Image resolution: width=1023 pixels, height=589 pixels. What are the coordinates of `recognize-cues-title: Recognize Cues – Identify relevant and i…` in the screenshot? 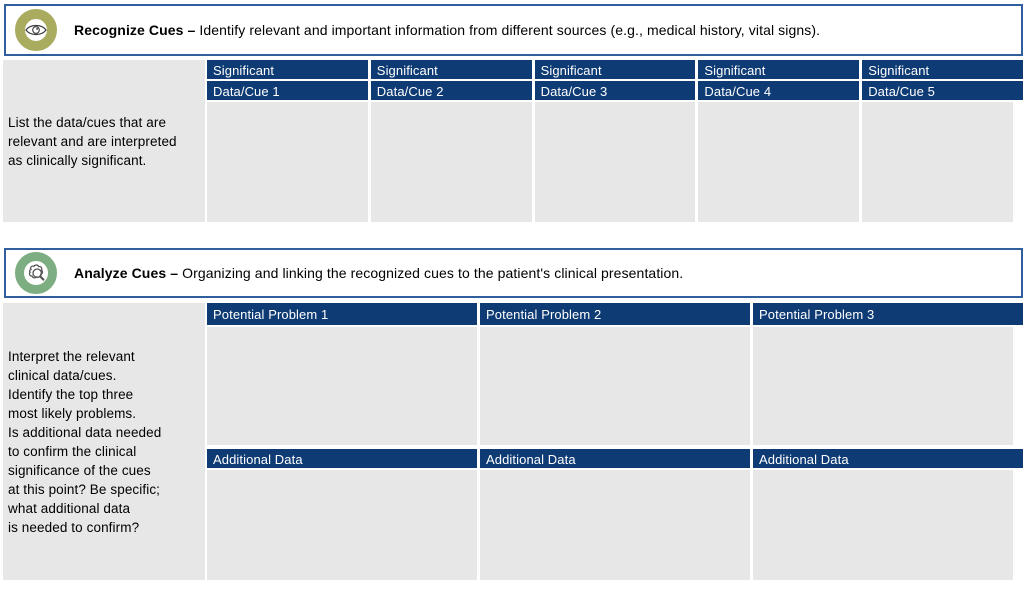 It's located at (447, 30).